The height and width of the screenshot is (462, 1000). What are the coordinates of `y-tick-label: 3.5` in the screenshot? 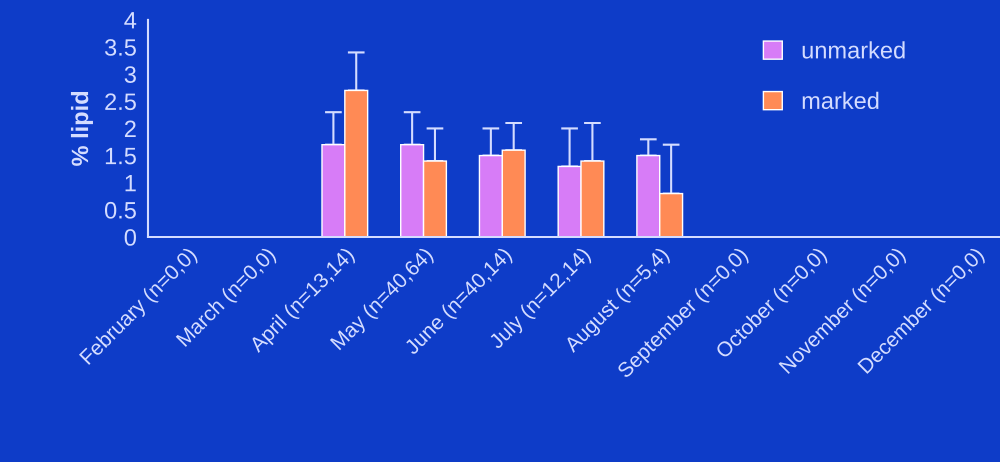 It's located at (120, 47).